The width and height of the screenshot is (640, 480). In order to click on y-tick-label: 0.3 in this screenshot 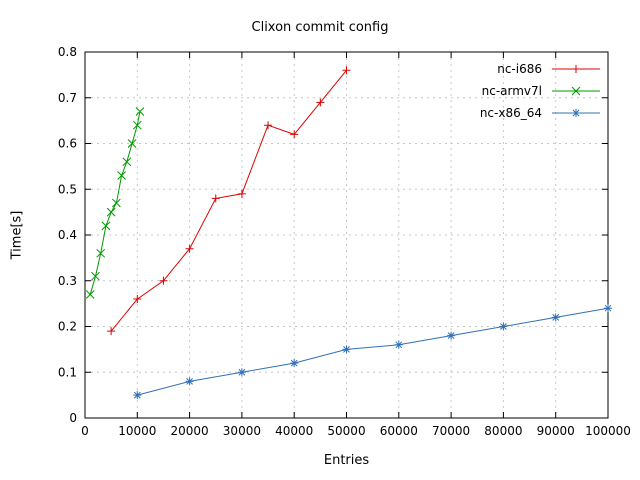, I will do `click(67, 281)`.